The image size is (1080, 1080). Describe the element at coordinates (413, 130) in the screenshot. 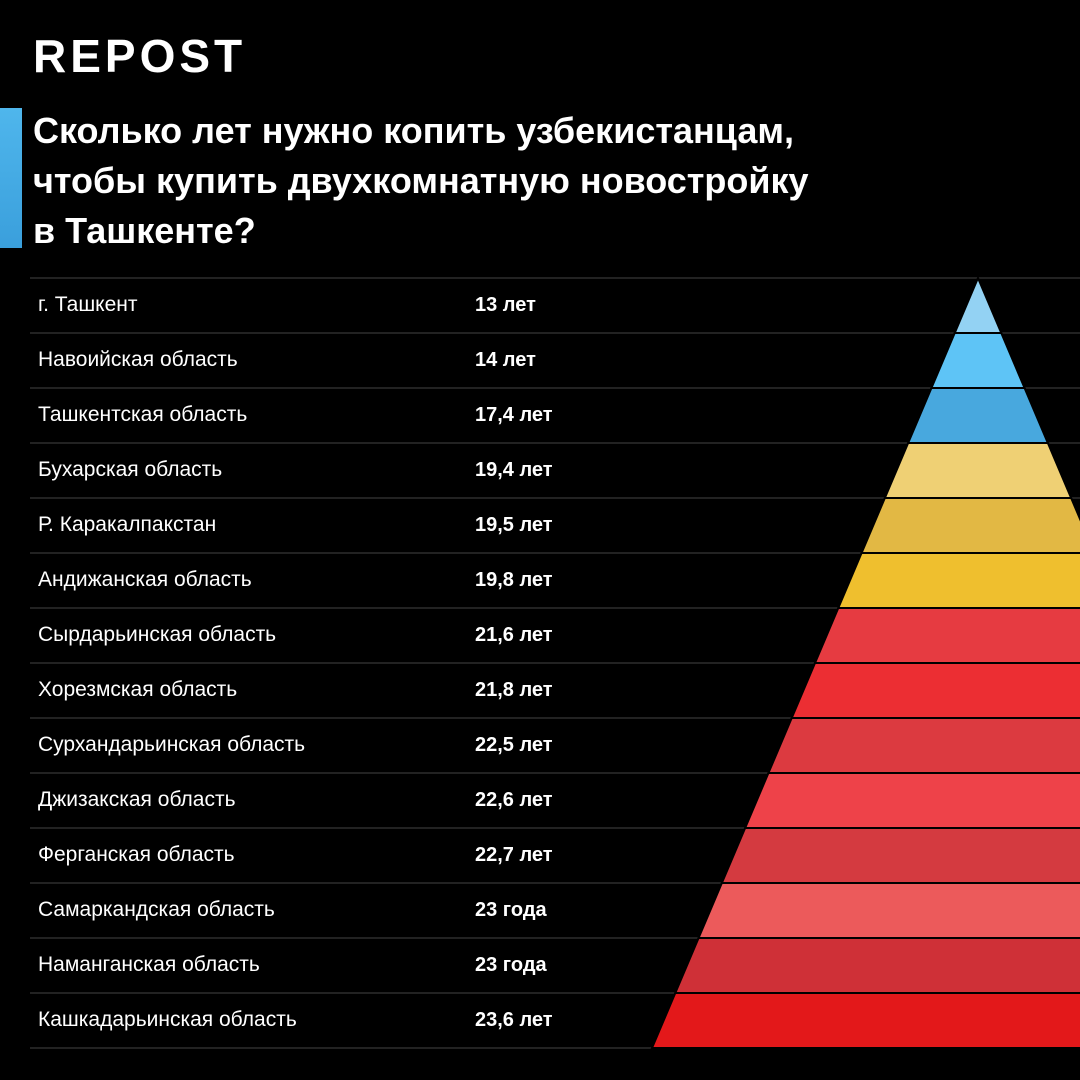

I see `title-line: Сколько лет нужно копить узбекистанцам,` at that location.